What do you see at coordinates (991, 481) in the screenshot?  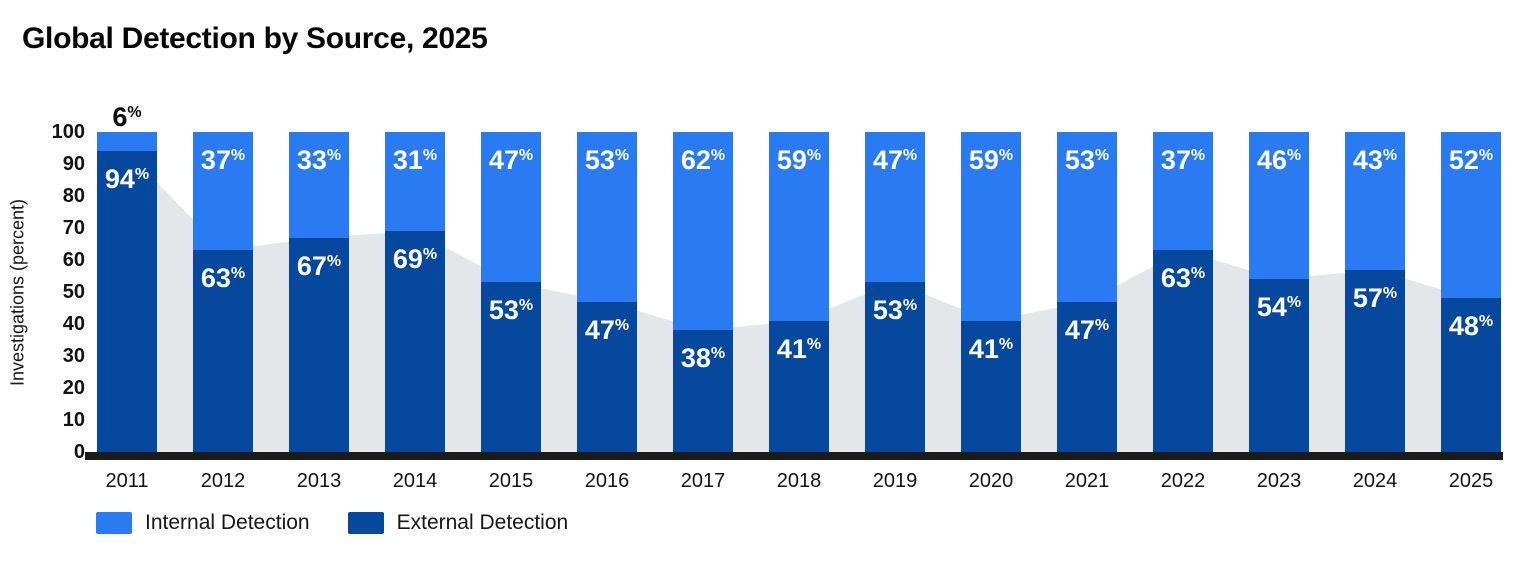 I see `x-tick-2020: 2020` at bounding box center [991, 481].